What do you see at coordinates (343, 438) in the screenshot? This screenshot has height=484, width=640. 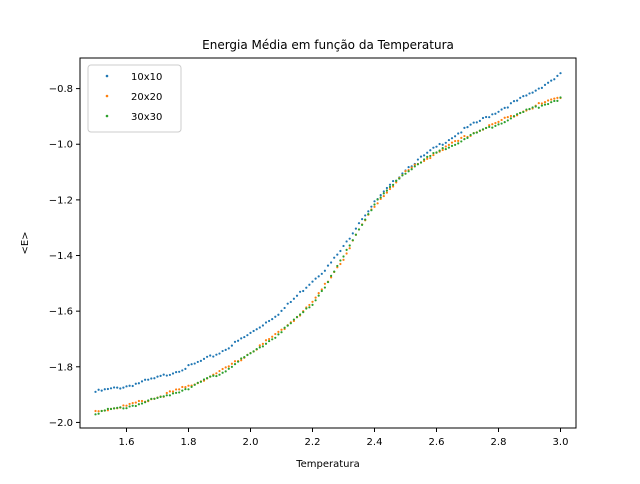 I see `x-axis: 1.6 1.8 2.0 2.2 2.4 2.6 2.8 3.0` at bounding box center [343, 438].